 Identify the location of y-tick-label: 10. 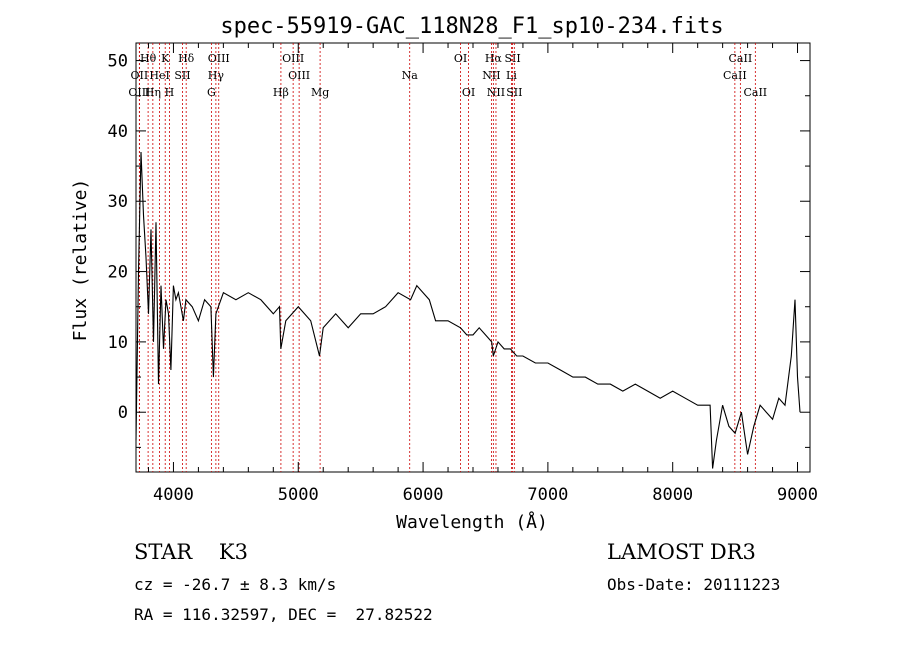
(118, 343).